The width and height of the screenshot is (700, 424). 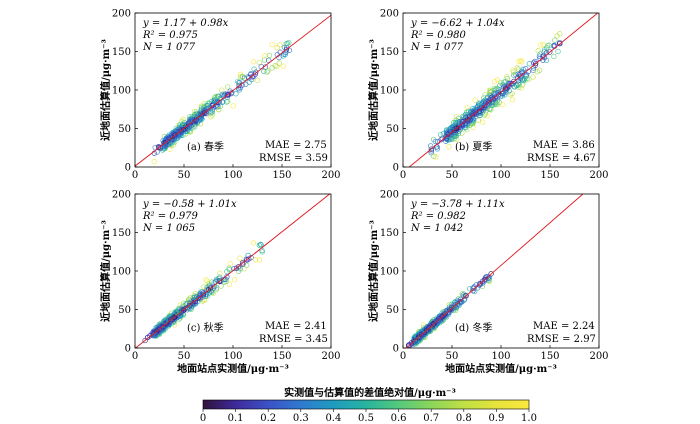 I want to click on x-tick-label: 100, so click(x=500, y=356).